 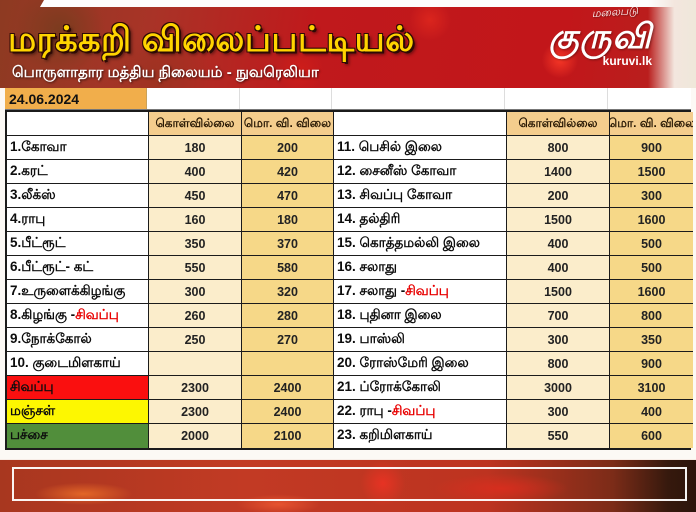 What do you see at coordinates (651, 172) in the screenshot?
I see `sell-price-cell: 1500` at bounding box center [651, 172].